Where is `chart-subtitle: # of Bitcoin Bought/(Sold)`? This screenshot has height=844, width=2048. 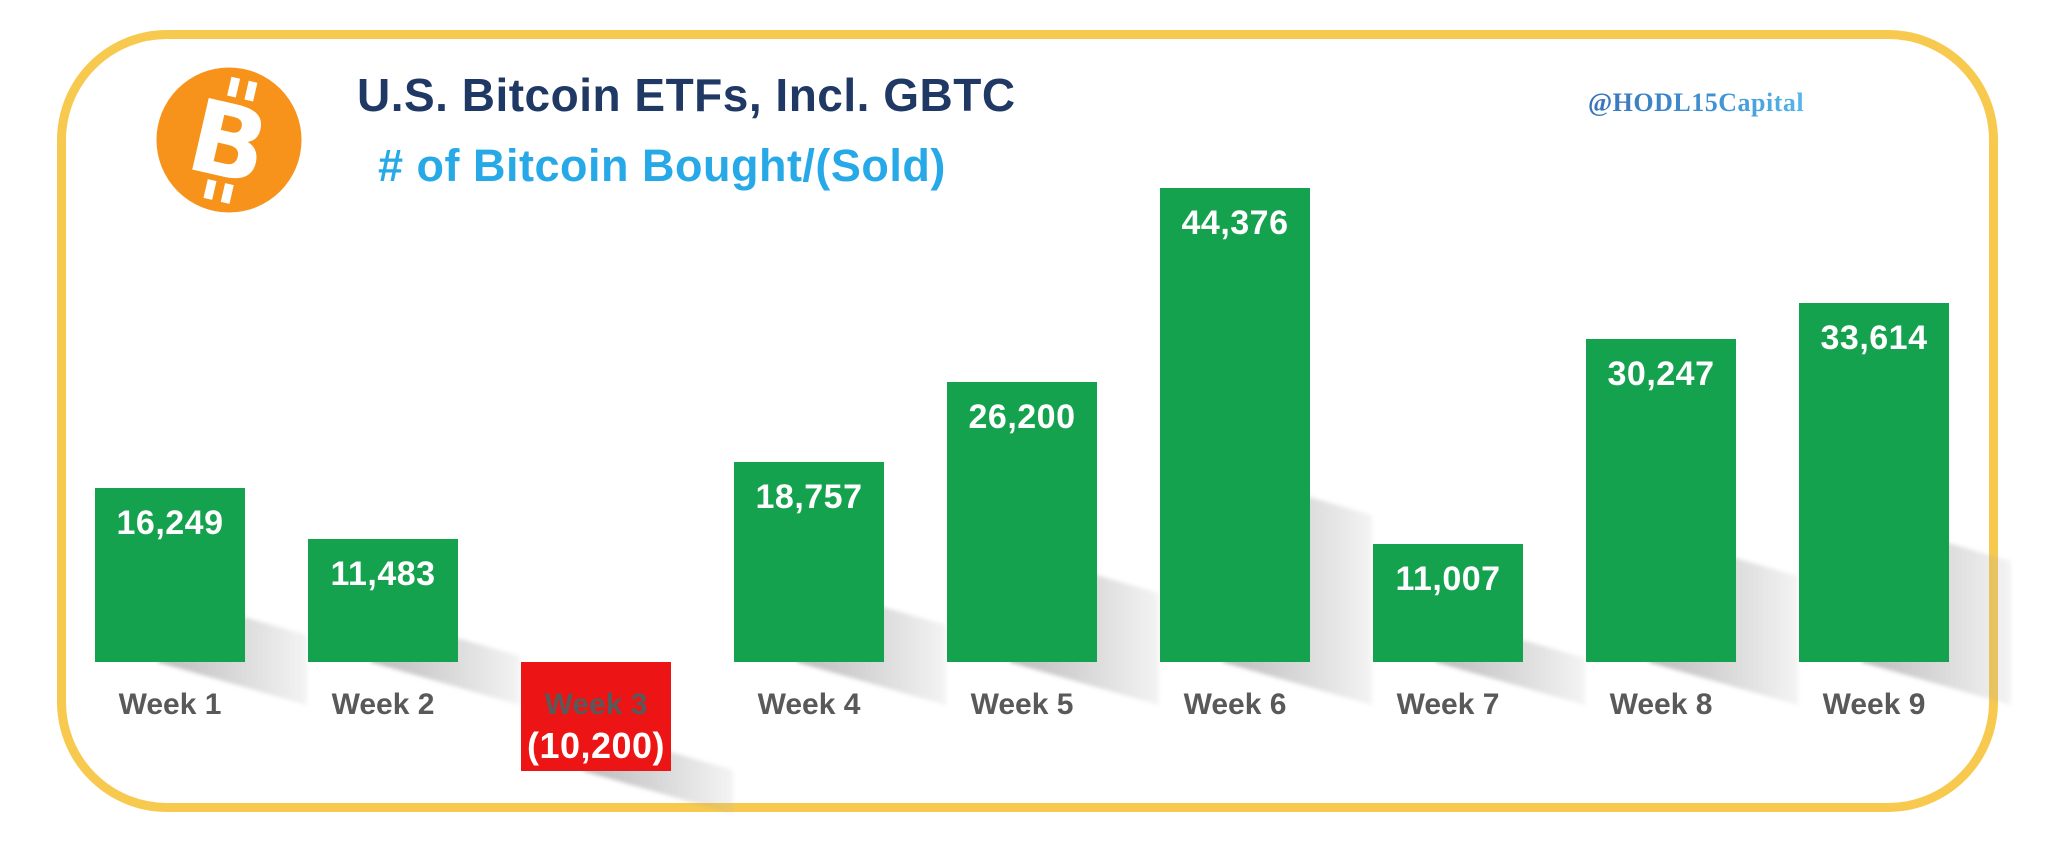 chart-subtitle: # of Bitcoin Bought/(Sold) is located at coordinates (662, 165).